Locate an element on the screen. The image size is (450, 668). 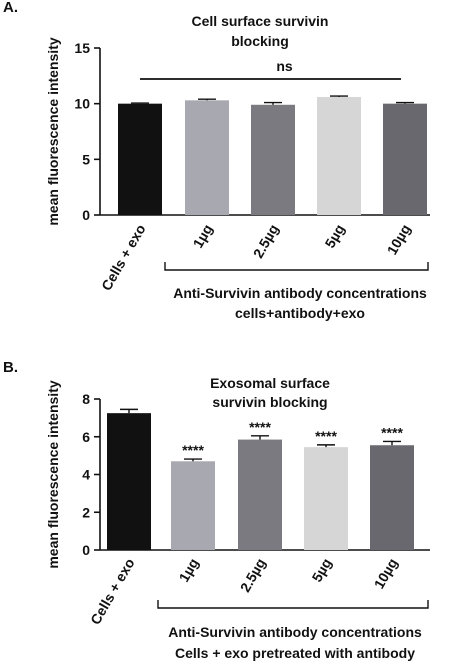
group-label-line: cells+antibody+exo is located at coordinates (300, 313).